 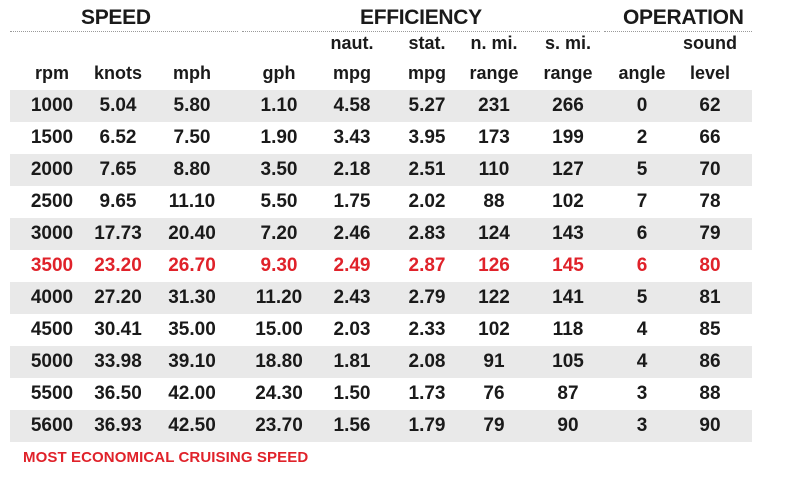 I want to click on cell-sound-level: 78, so click(x=710, y=201).